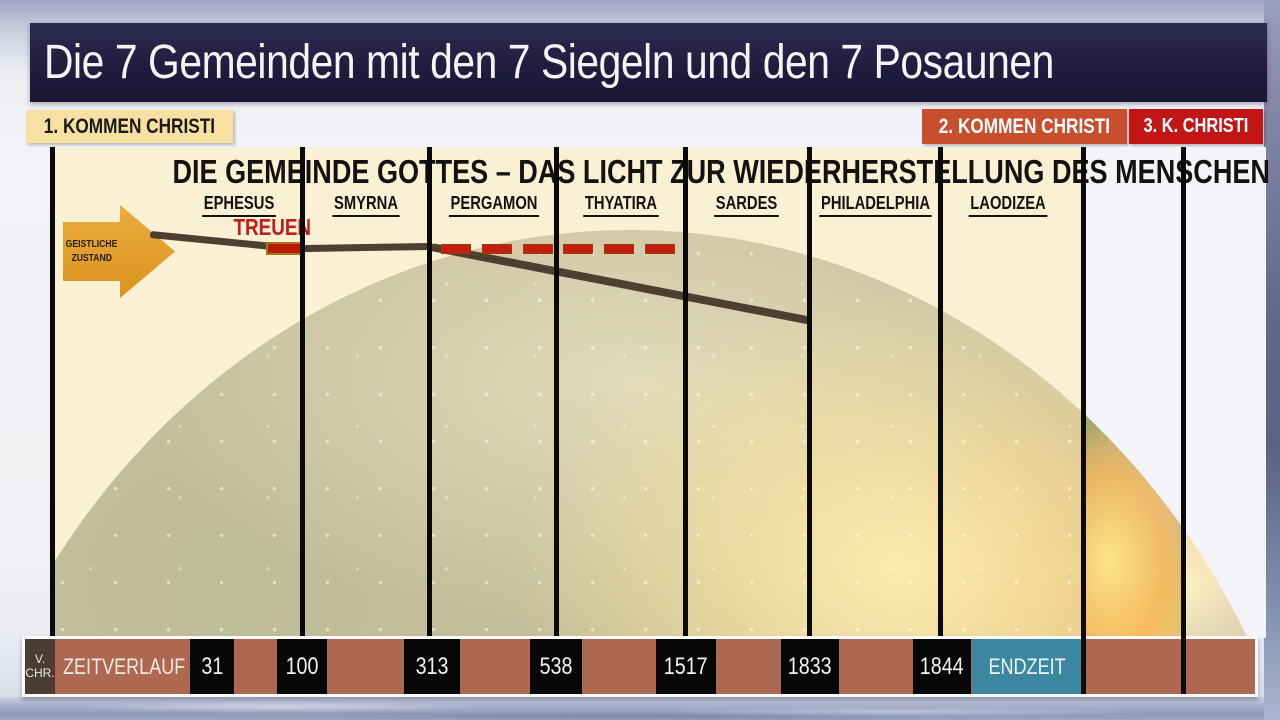  Describe the element at coordinates (621, 205) in the screenshot. I see `church-label-thyatira: THYATIRA` at that location.